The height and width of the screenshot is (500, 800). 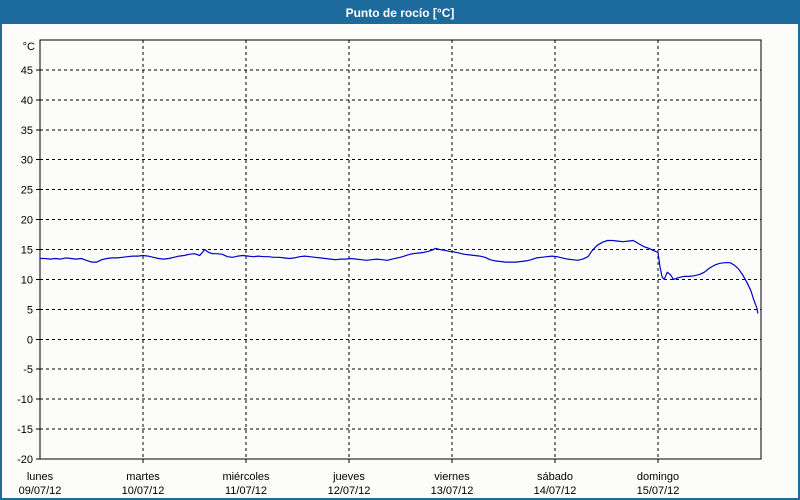 What do you see at coordinates (27, 251) in the screenshot?
I see `y-tick-label: 15` at bounding box center [27, 251].